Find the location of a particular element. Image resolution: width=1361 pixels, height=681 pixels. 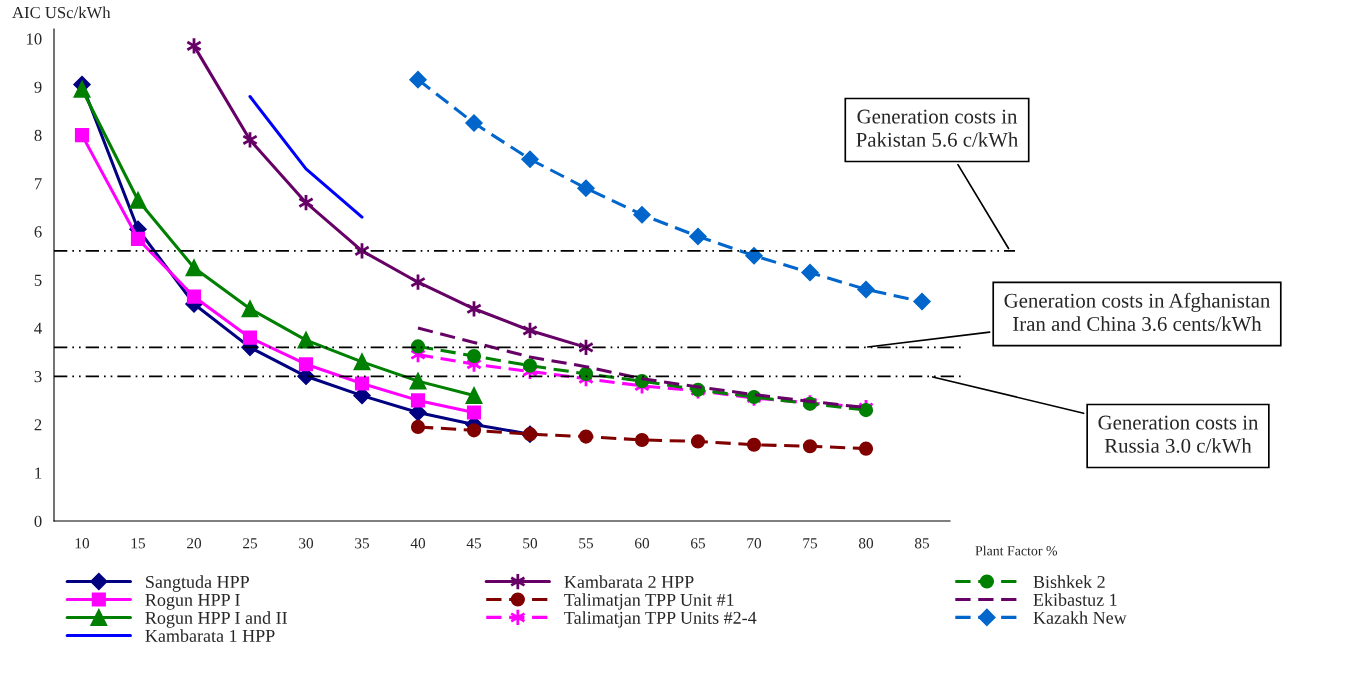

legend-label: Rogun HPP I is located at coordinates (192, 602).